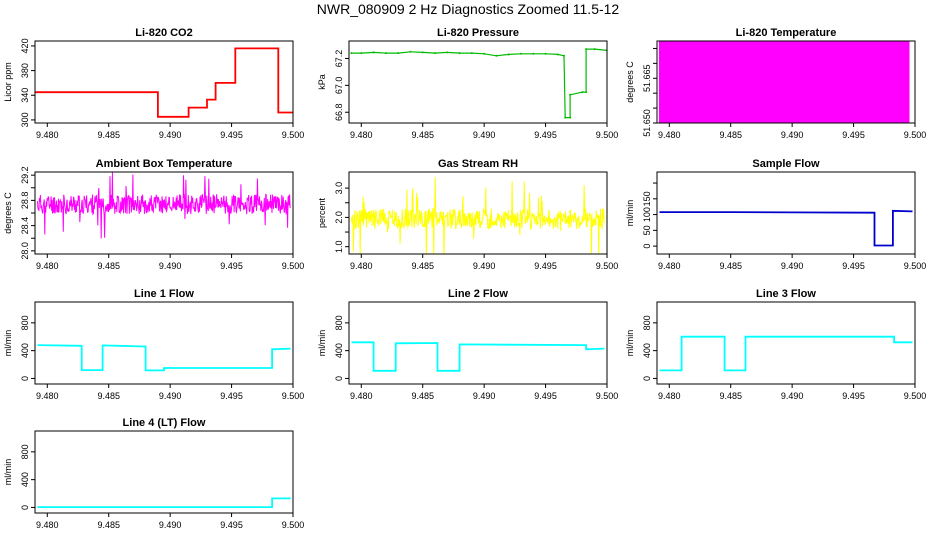 Image resolution: width=936 pixels, height=540 pixels. I want to click on panel-title: Line 4 (LT) Flow, so click(164, 423).